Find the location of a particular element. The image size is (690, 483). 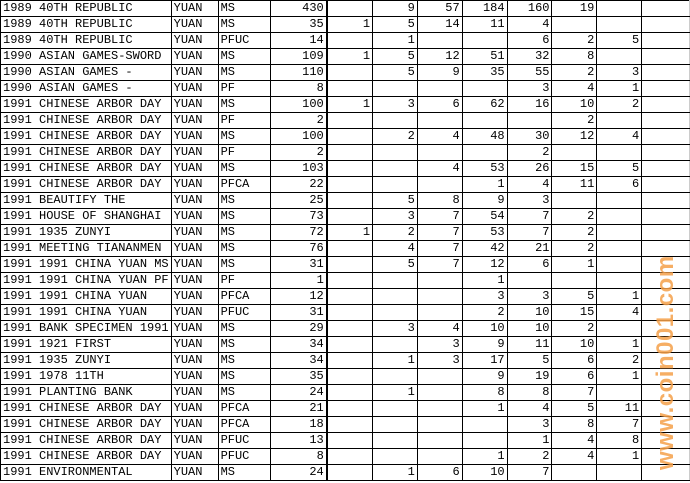

grade-cell: PF is located at coordinates (244, 120).